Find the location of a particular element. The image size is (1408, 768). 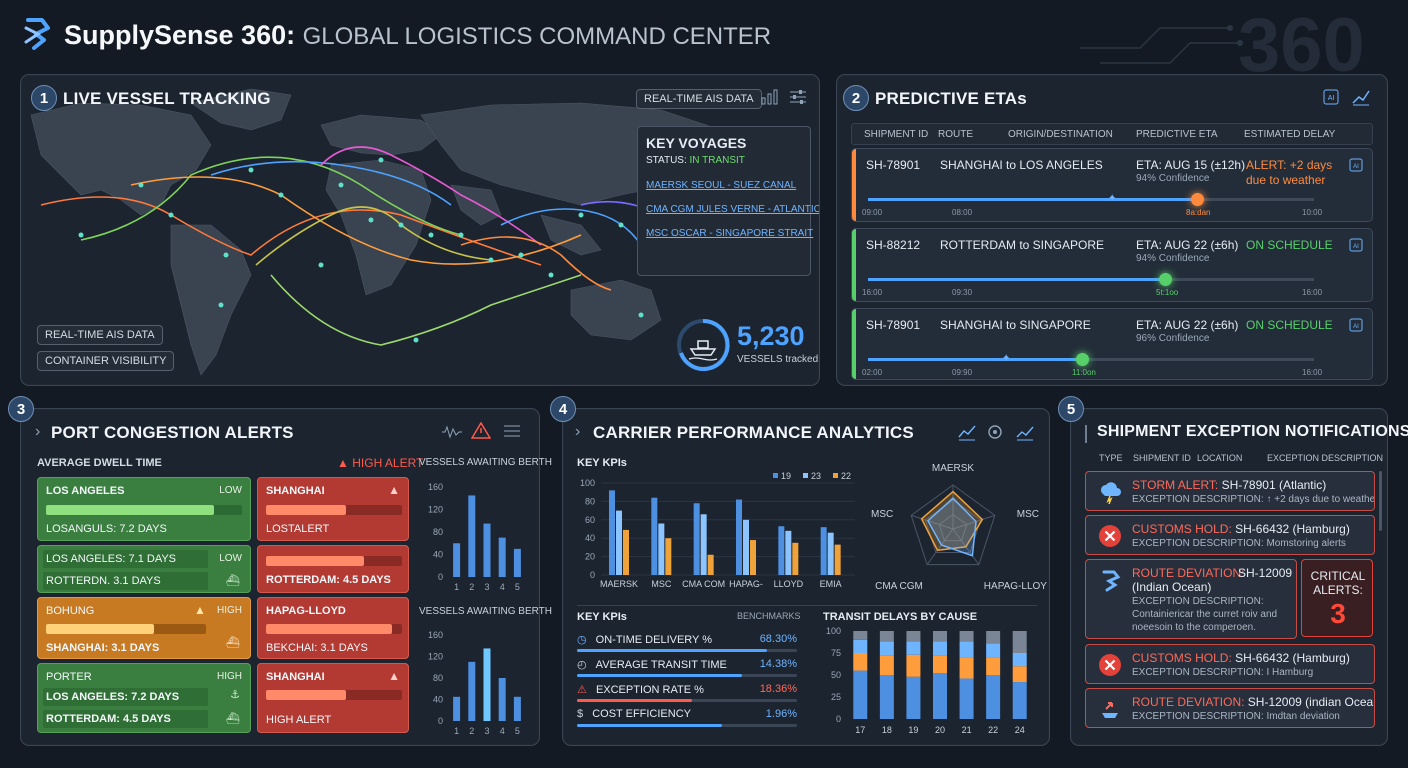

kpi-row: $ COST EFFICIENCY 1.96% is located at coordinates (687, 717).